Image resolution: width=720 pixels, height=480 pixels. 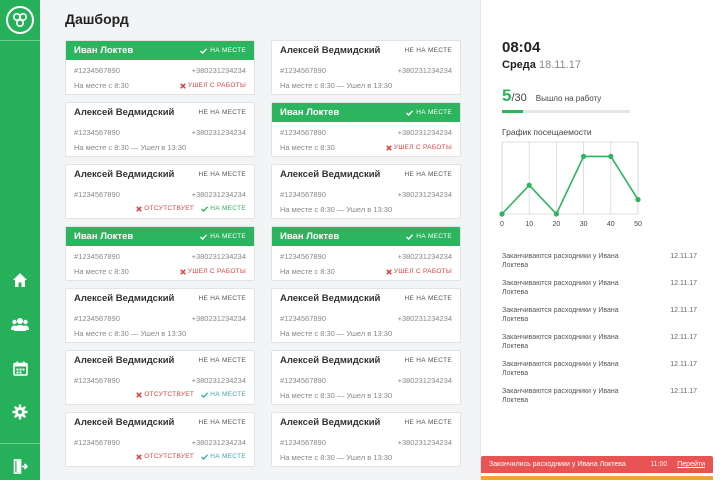 I want to click on users-icon, so click(x=20, y=324).